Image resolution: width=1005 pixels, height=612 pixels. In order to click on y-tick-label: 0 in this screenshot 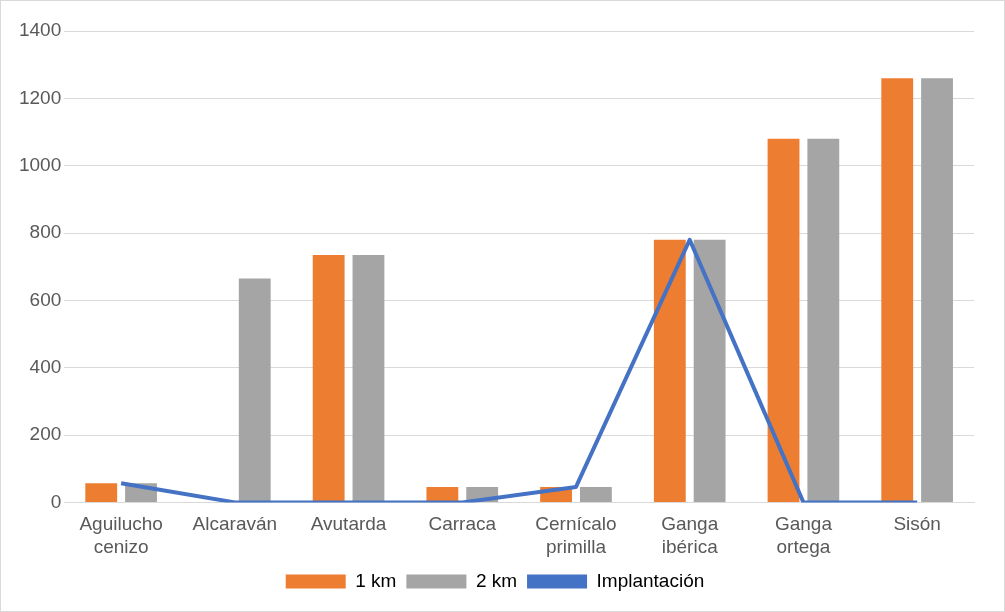, I will do `click(56, 501)`.